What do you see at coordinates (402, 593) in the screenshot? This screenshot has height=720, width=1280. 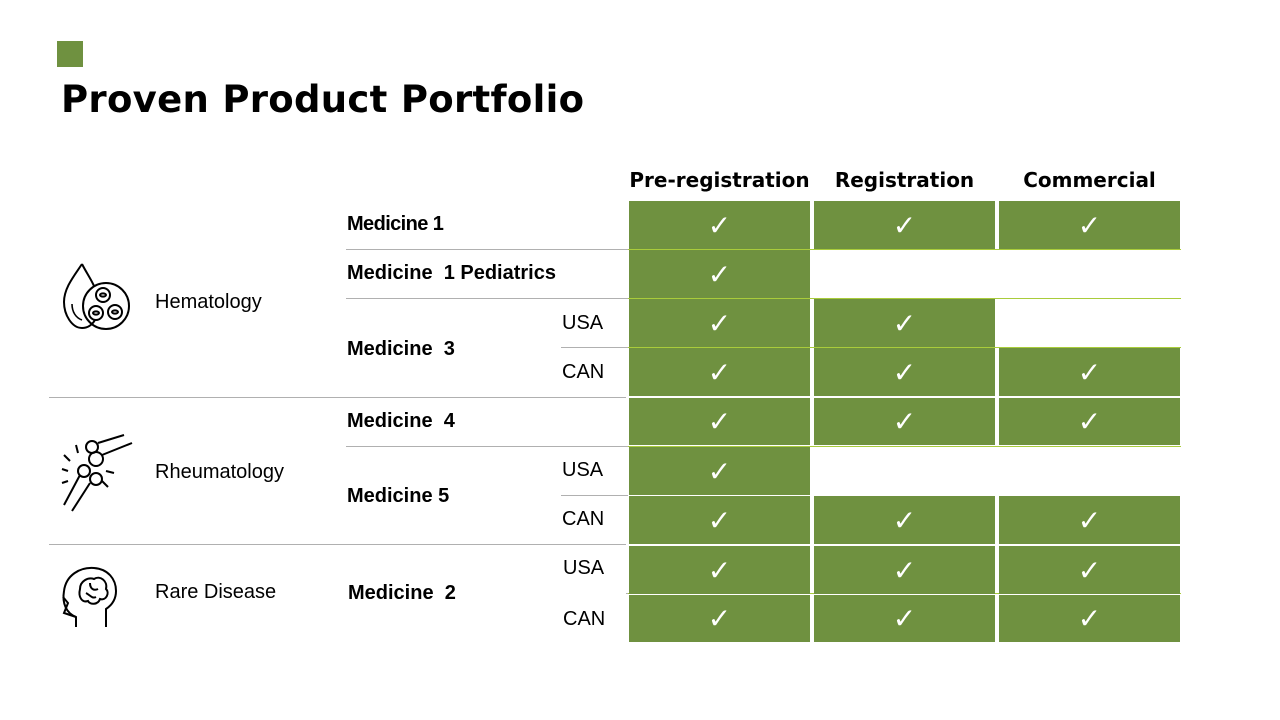 I see `medicine-label-2: Medicine 2` at bounding box center [402, 593].